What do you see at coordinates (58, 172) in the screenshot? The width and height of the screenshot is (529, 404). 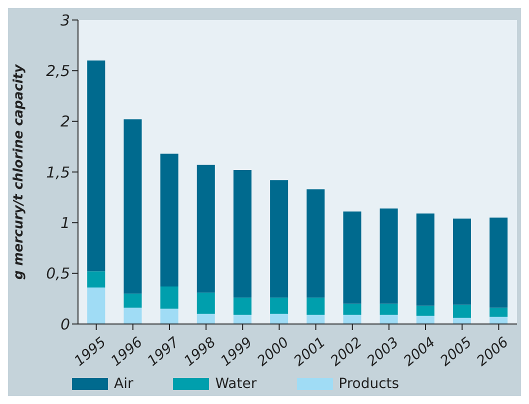 I see `y-tick-label: 1,5` at bounding box center [58, 172].